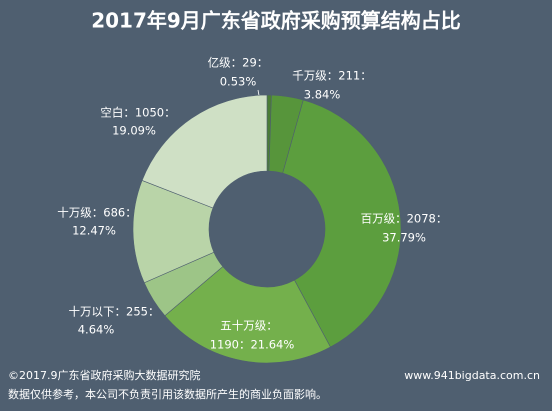 Image resolution: width=552 pixels, height=411 pixels. I want to click on data-label: 空白：1050：, so click(137, 113).